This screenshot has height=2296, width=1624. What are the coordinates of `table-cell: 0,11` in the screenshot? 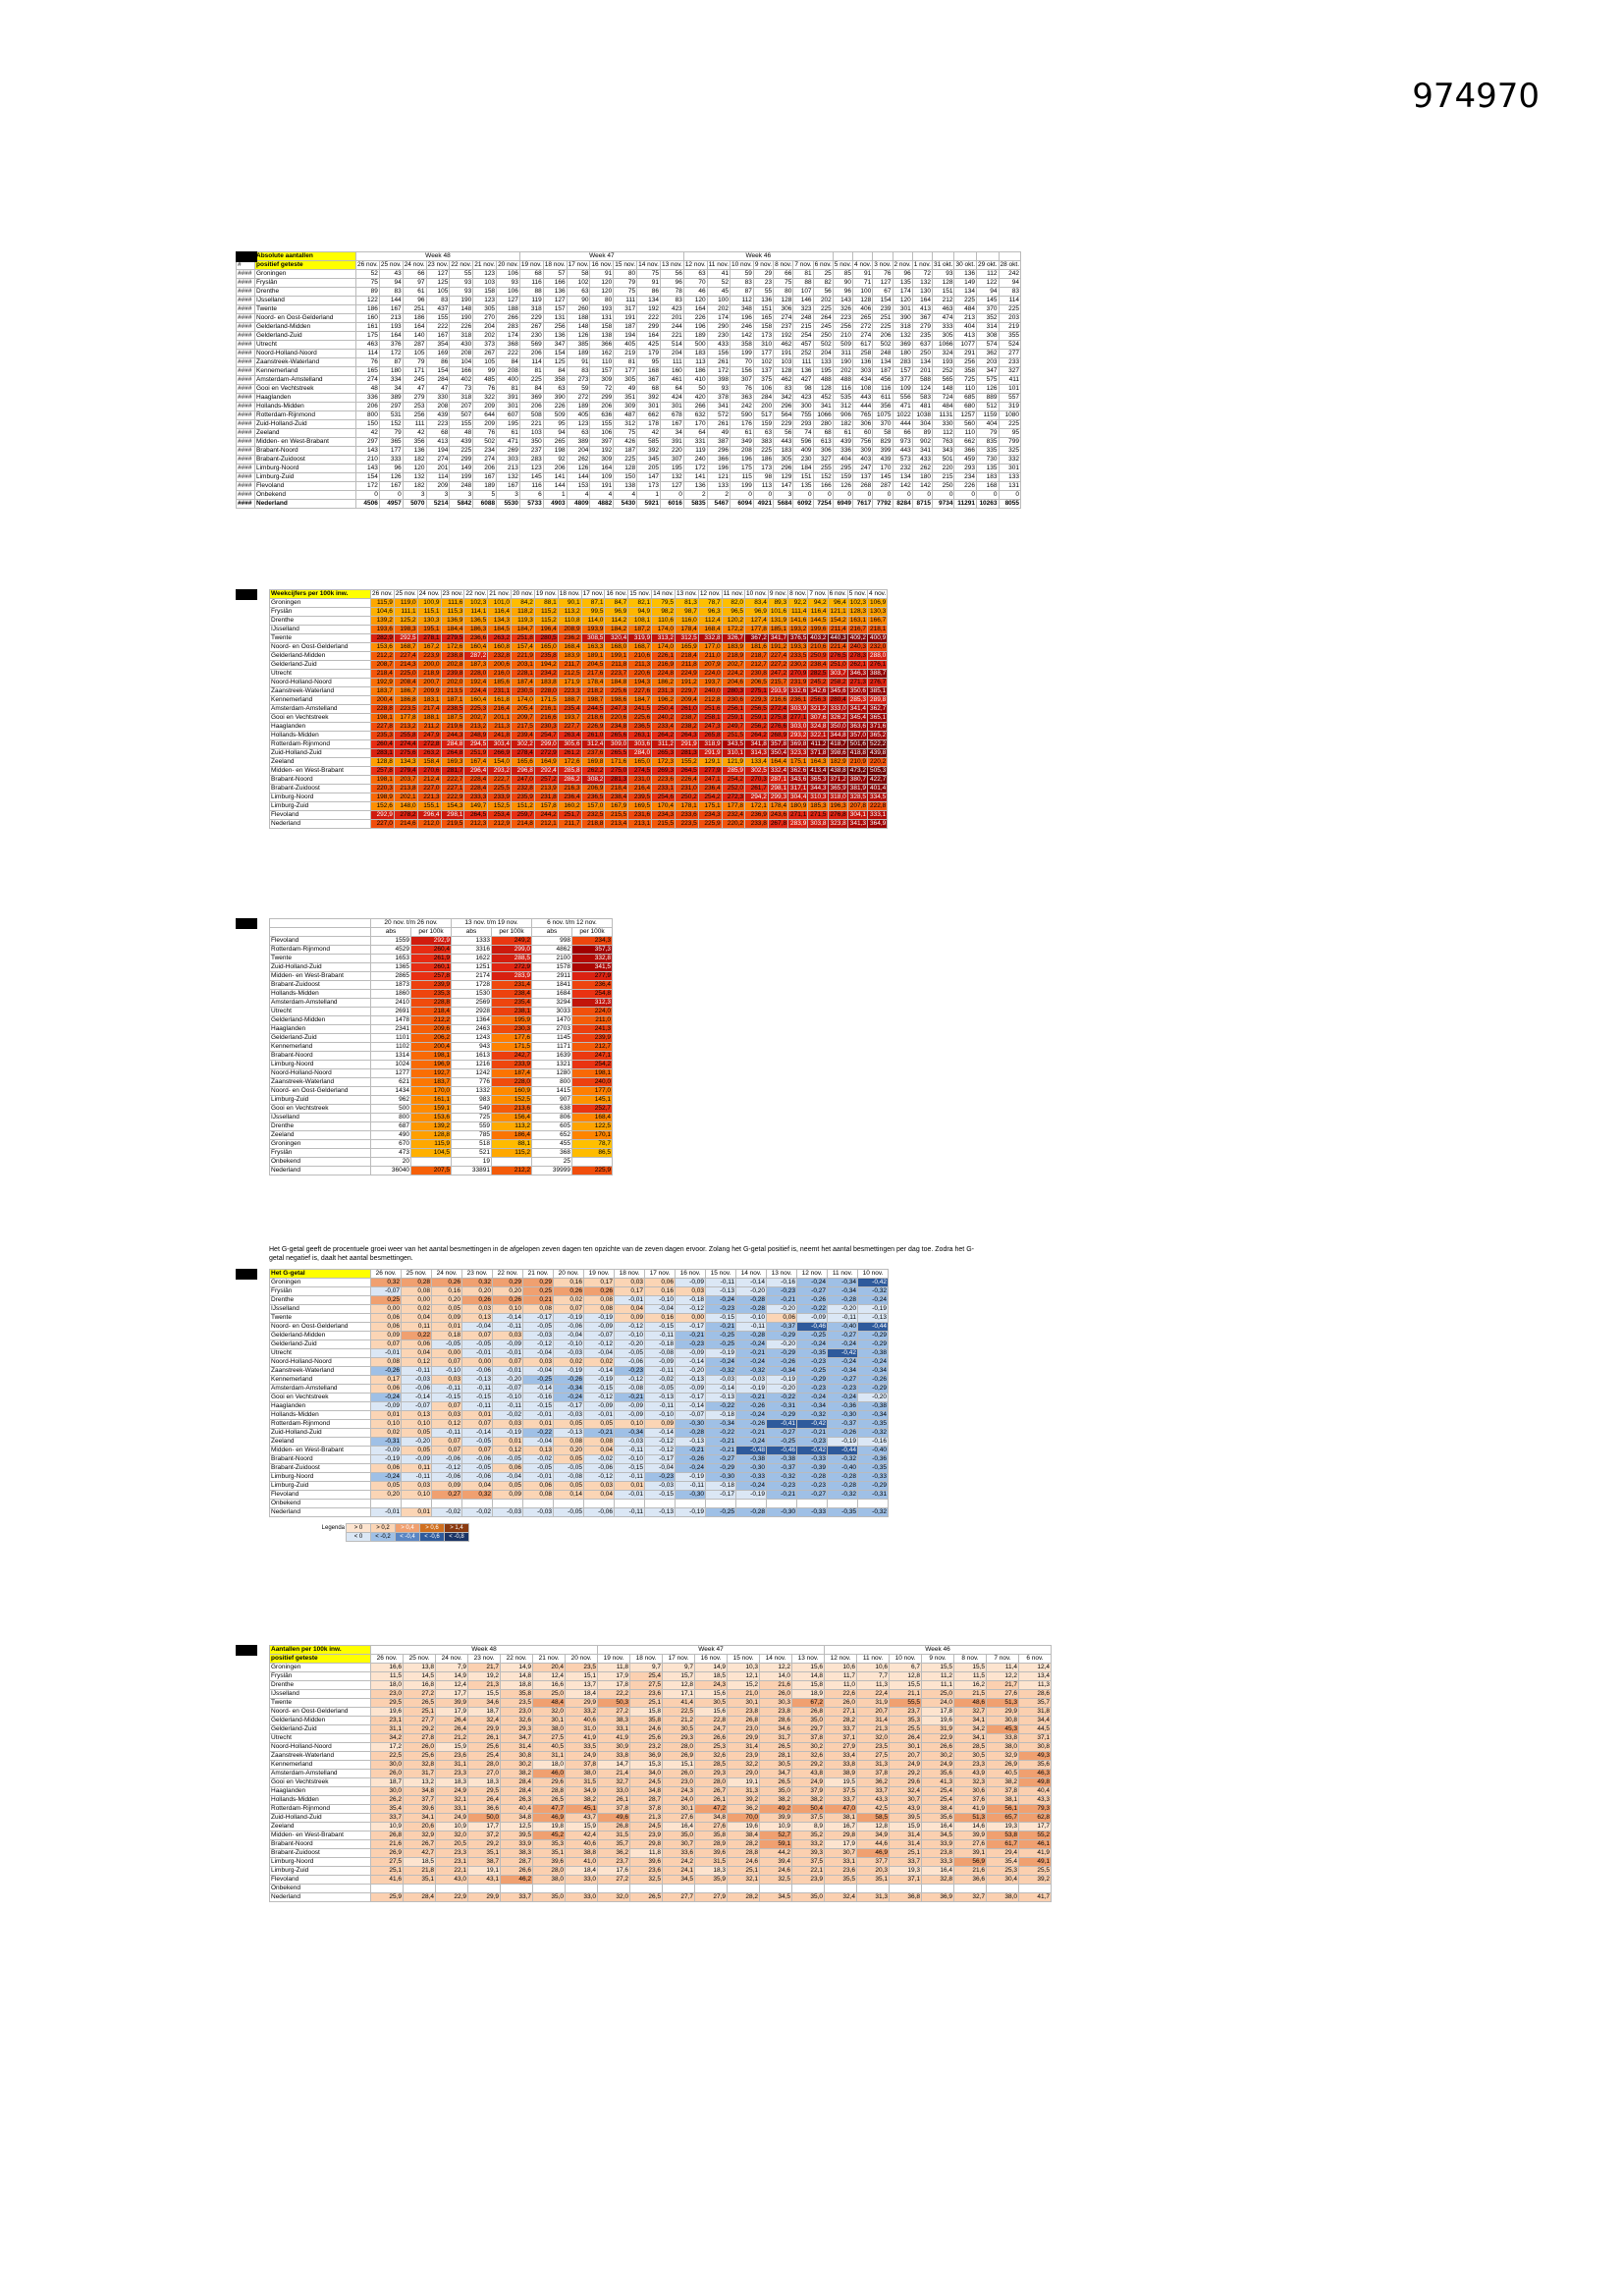 It's located at (416, 1468).